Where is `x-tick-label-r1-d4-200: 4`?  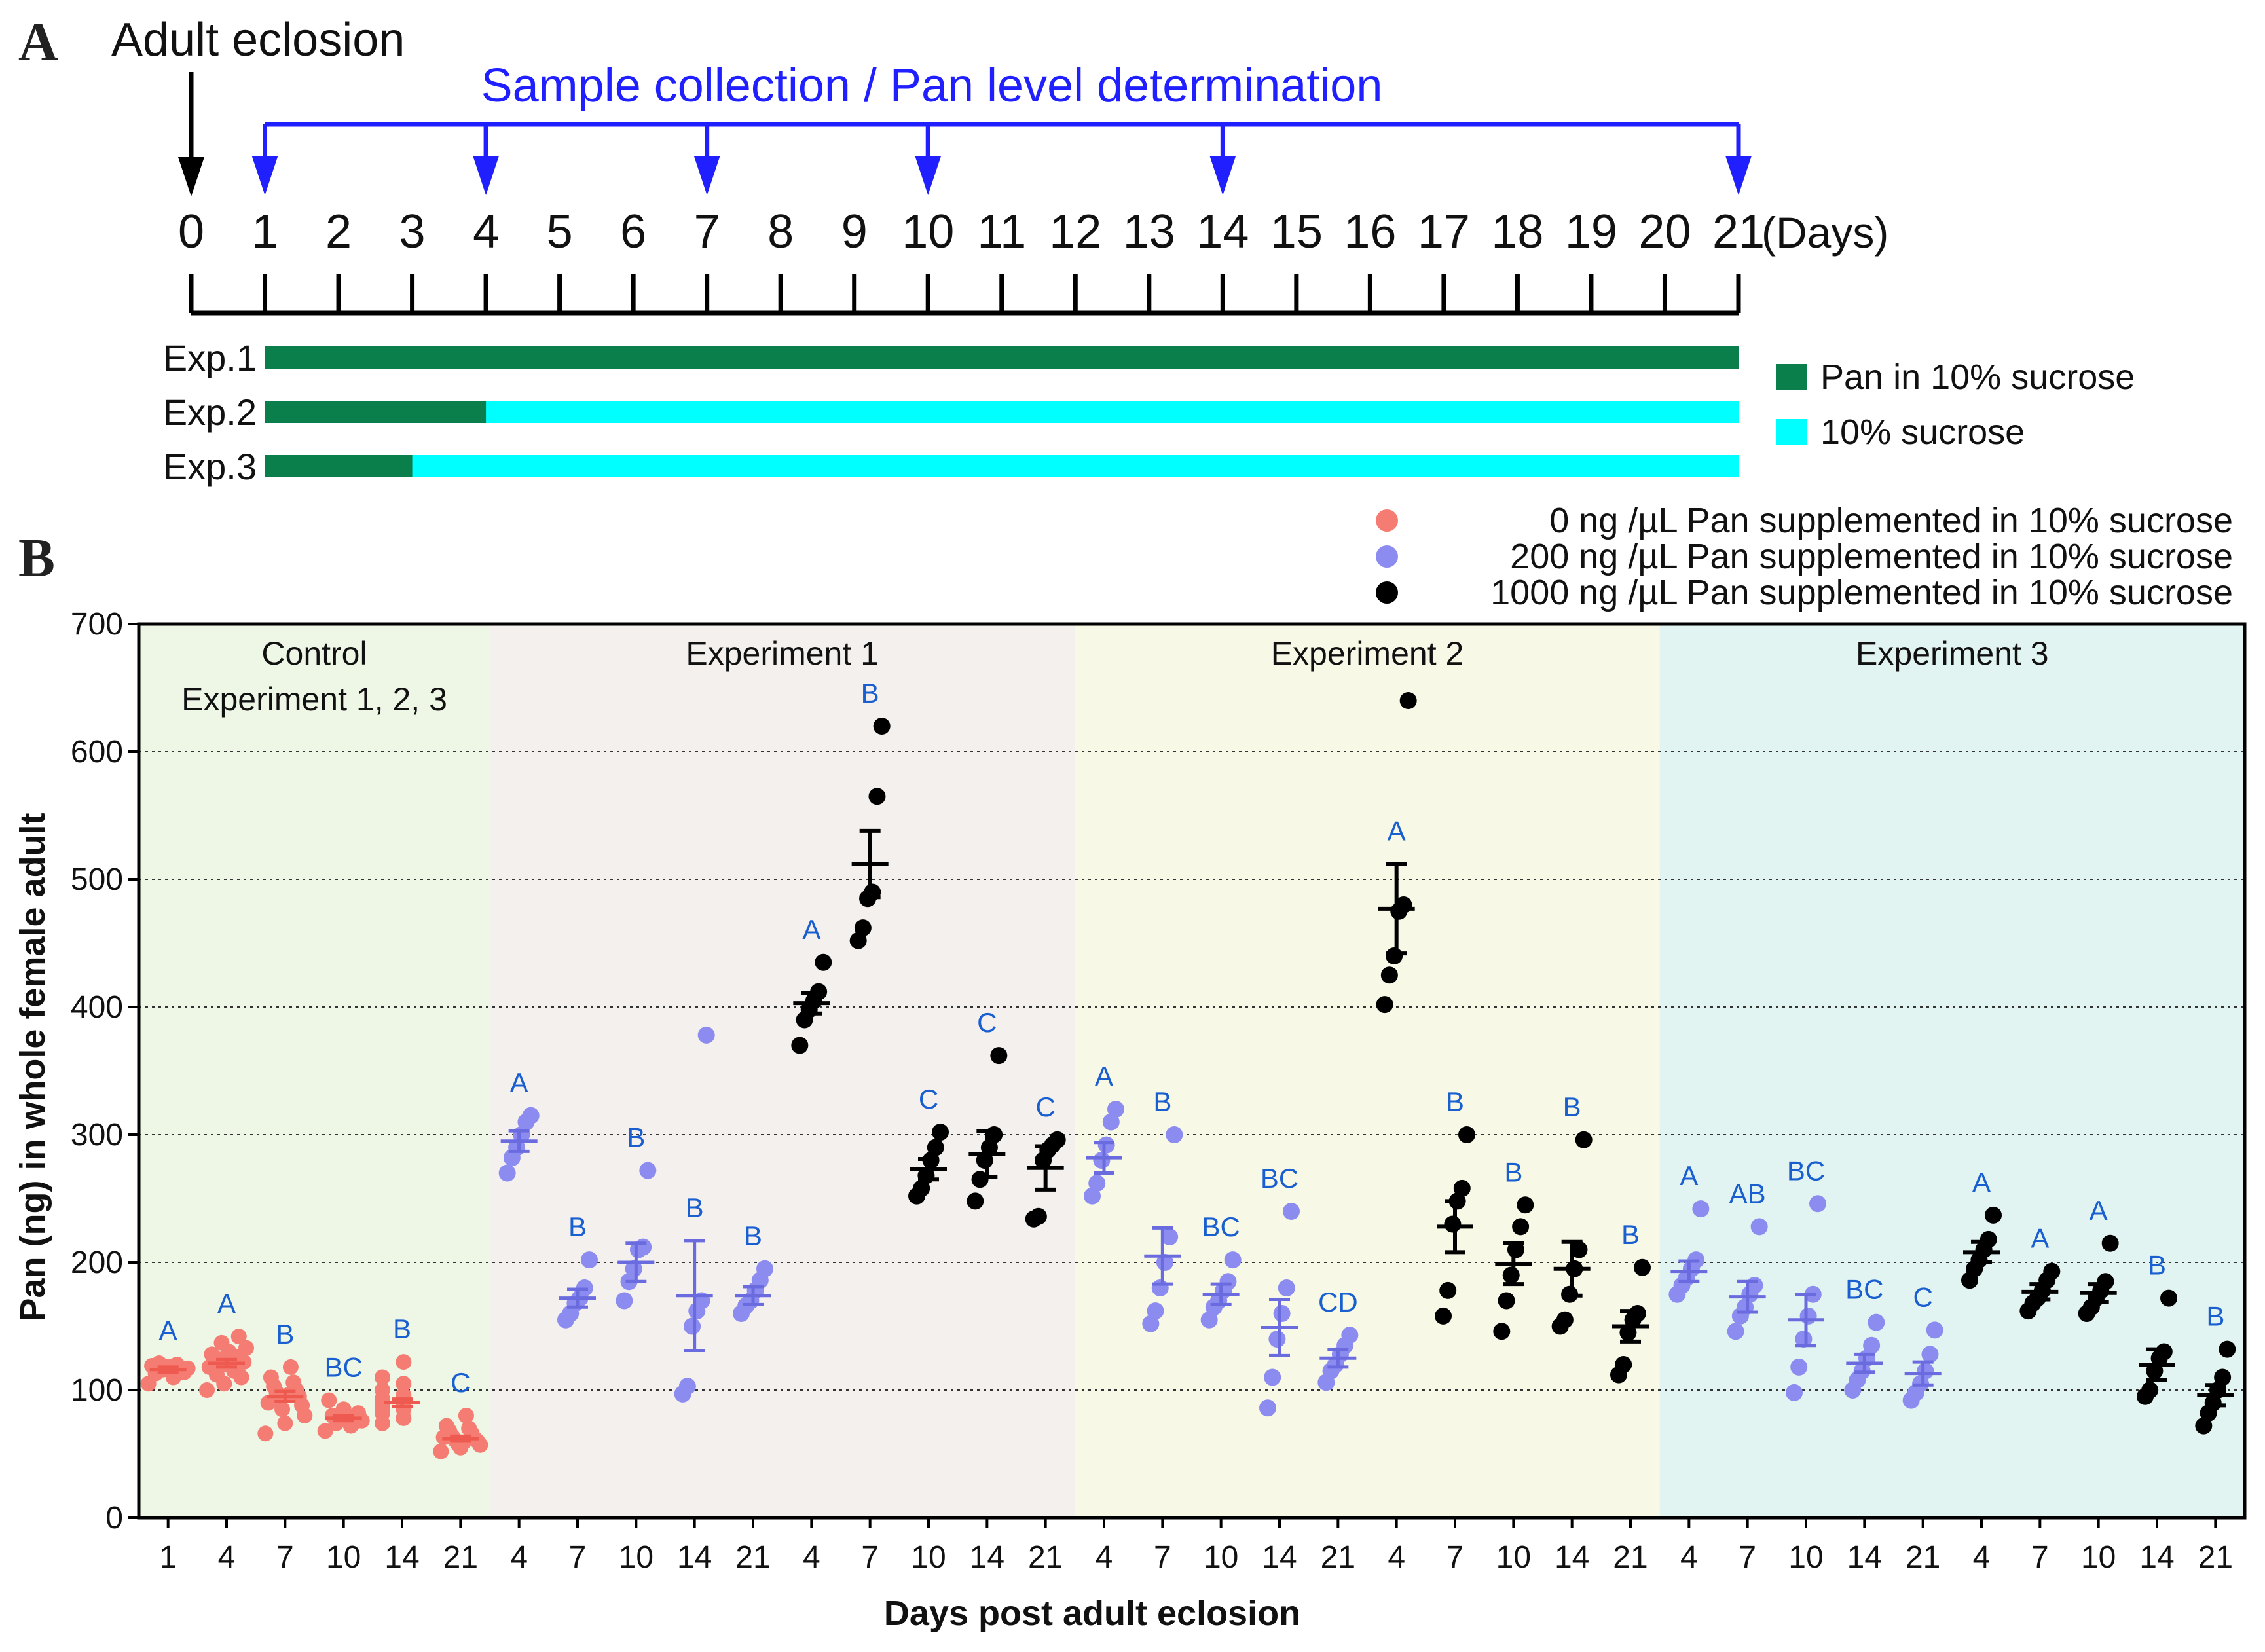 x-tick-label-r1-d4-200: 4 is located at coordinates (519, 1557).